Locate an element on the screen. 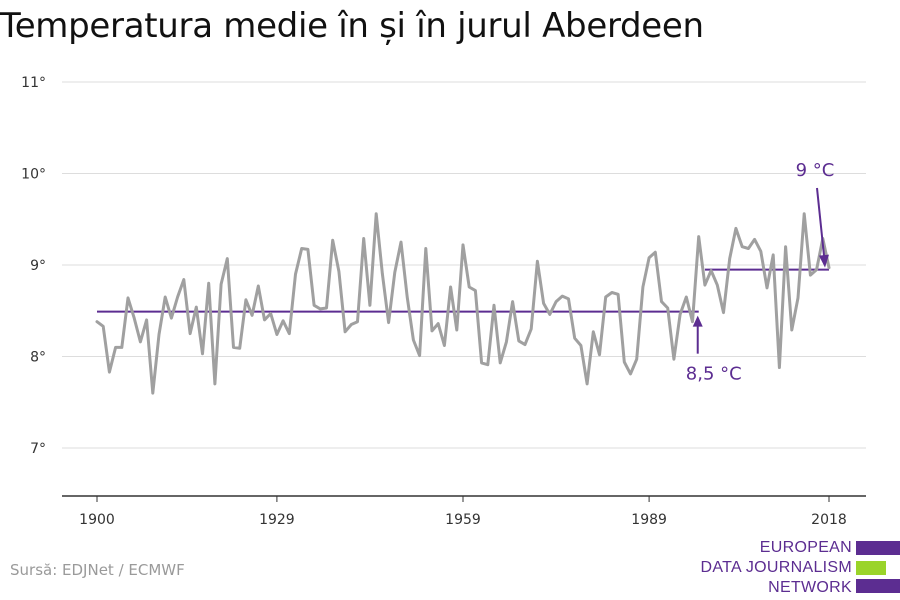  annotation-label-period-1: 8,5 °C is located at coordinates (714, 374).